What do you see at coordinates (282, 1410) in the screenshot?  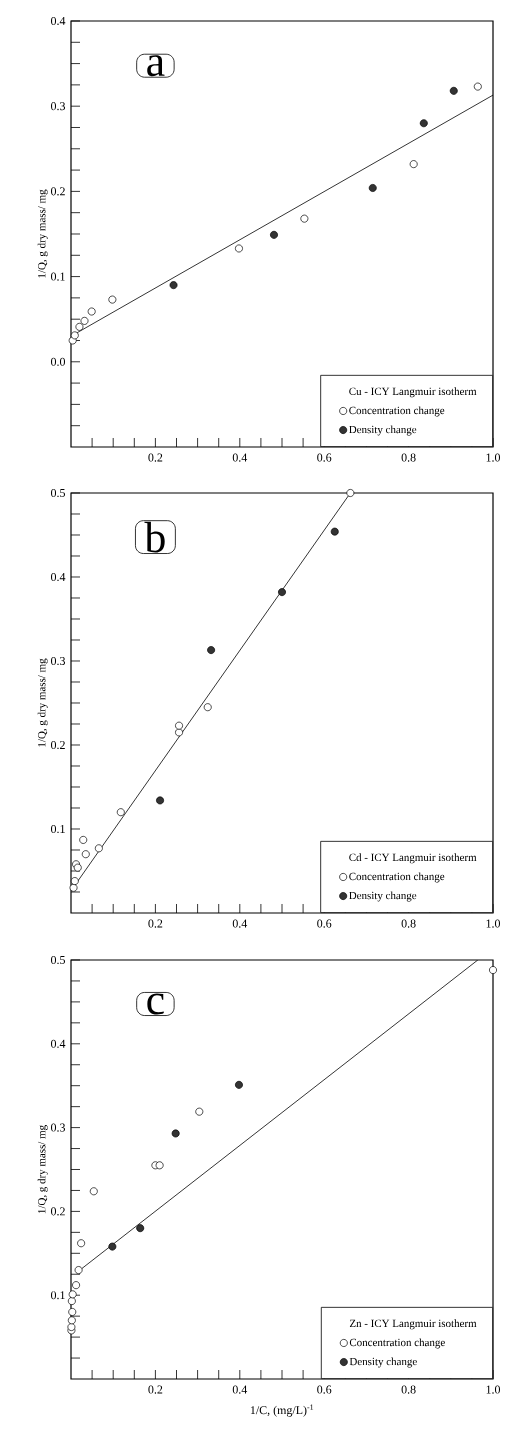 I see `x-axis-title: 1/C, (mg/L)$^{-1}$` at bounding box center [282, 1410].